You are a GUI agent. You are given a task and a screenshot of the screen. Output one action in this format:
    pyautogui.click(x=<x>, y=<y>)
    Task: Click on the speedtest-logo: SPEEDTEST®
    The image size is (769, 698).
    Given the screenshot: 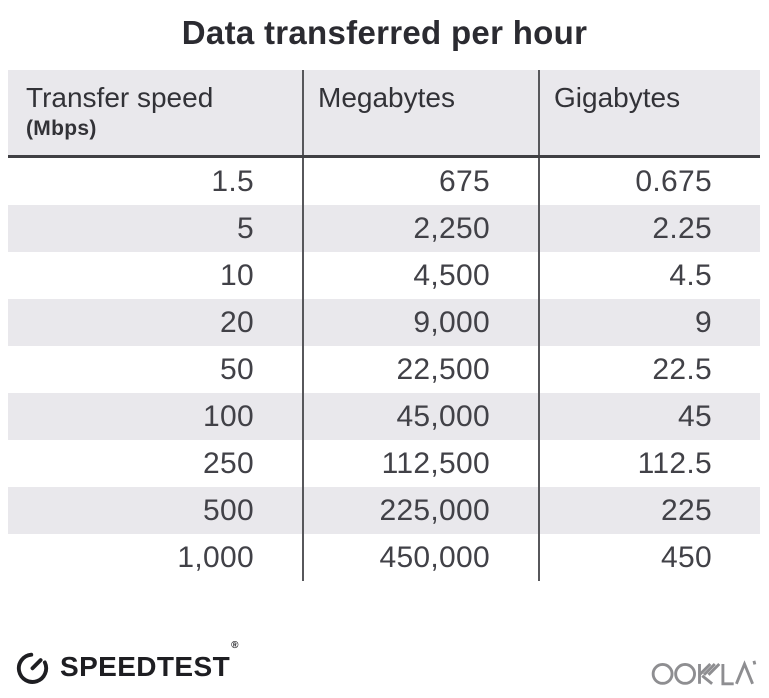 What is the action you would take?
    pyautogui.click(x=126, y=662)
    